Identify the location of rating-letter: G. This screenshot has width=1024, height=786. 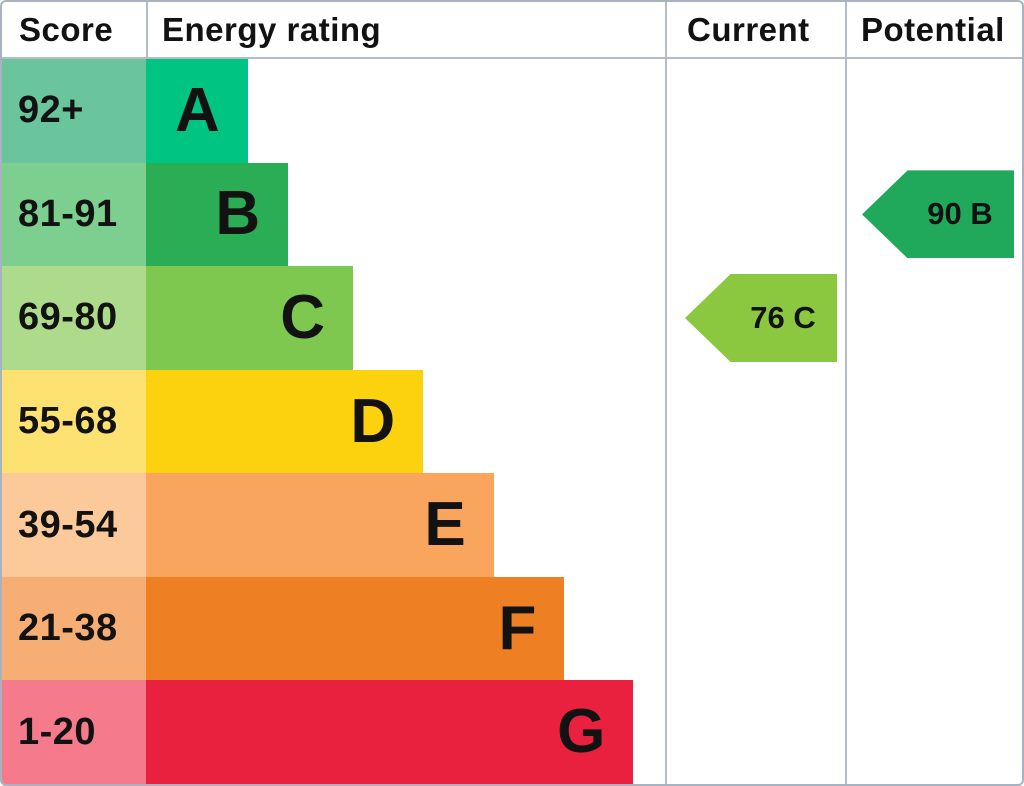
(581, 732).